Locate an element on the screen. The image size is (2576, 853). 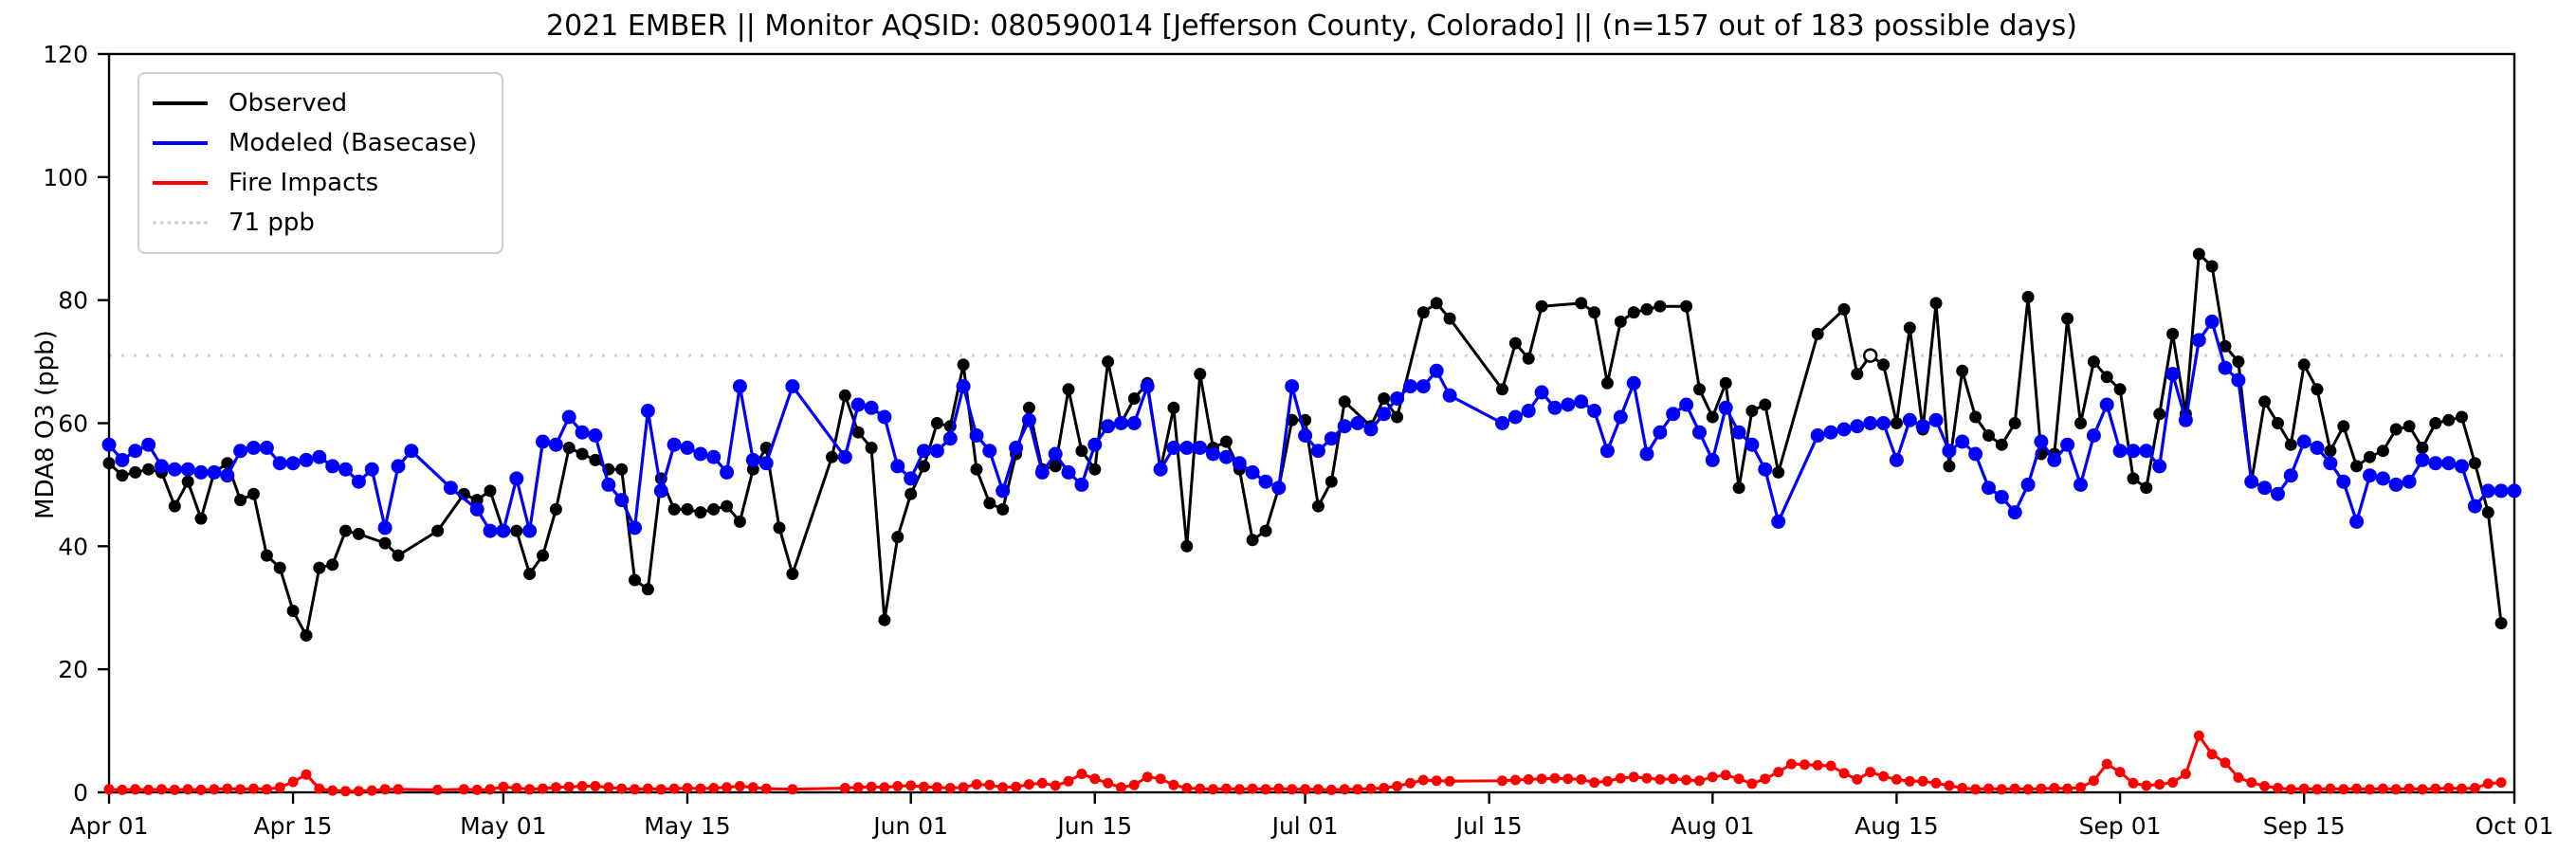
fire-line-swatch is located at coordinates (180, 183).